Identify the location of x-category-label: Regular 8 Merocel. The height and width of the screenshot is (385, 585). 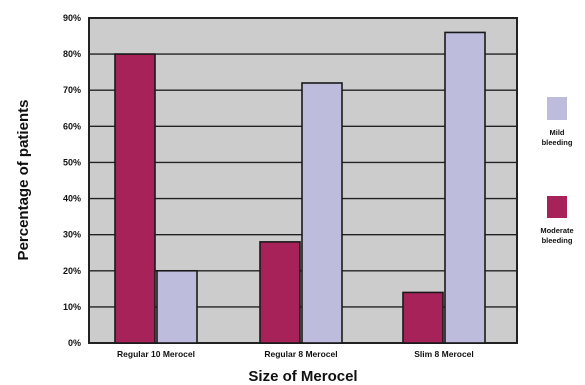
(300, 354).